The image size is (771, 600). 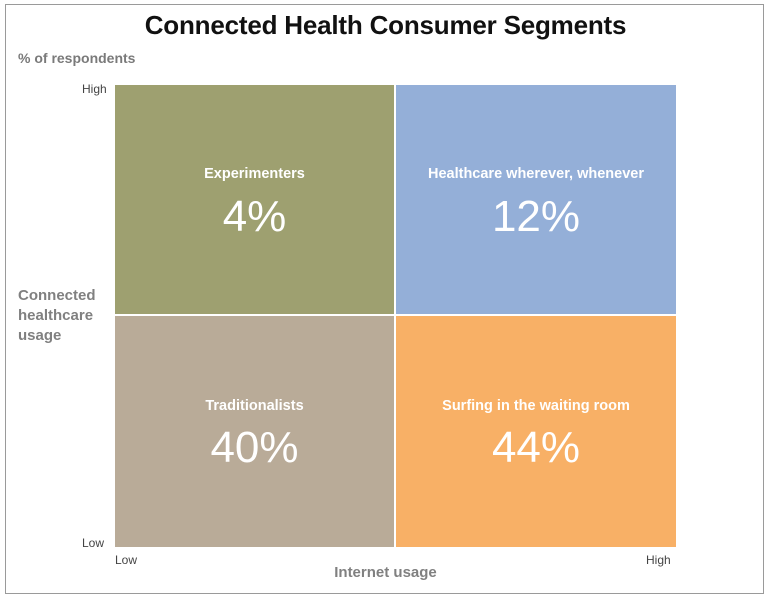 I want to click on segment-name: Traditionalists, so click(x=254, y=406).